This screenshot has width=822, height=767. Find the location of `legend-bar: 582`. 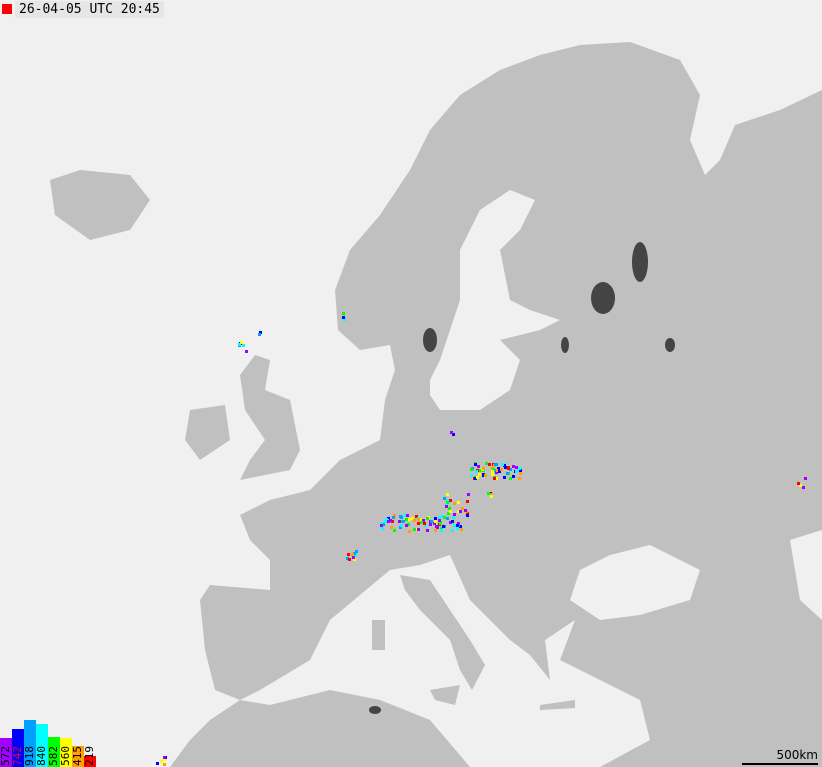

legend-bar: 582 is located at coordinates (53, 752).